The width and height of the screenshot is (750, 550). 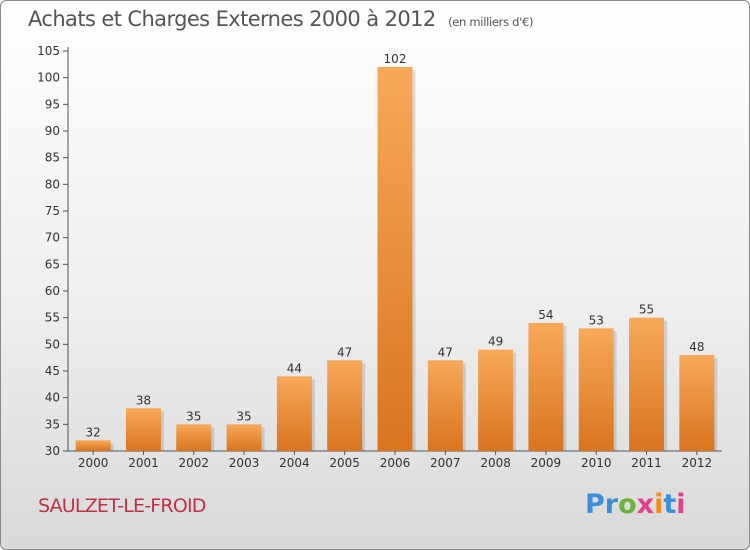 What do you see at coordinates (122, 506) in the screenshot?
I see `commune-name: SAULZET-LE-FROID` at bounding box center [122, 506].